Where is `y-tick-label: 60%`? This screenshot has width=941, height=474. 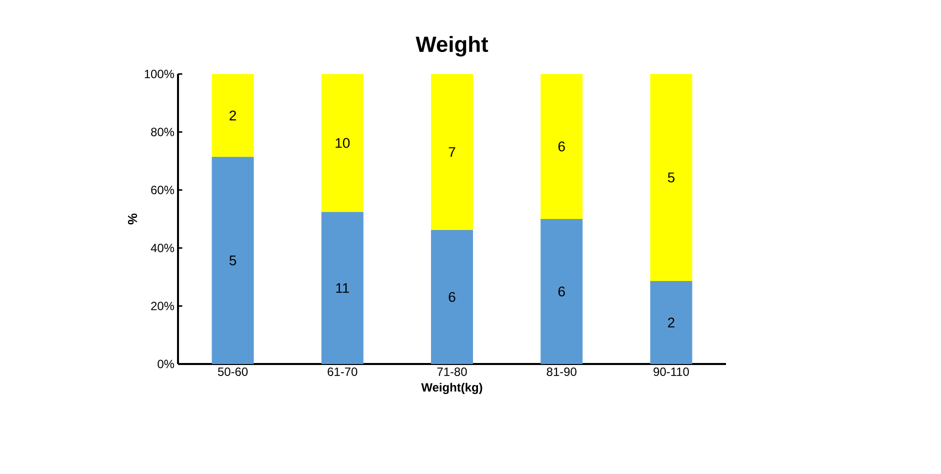 y-tick-label: 60% is located at coordinates (162, 190).